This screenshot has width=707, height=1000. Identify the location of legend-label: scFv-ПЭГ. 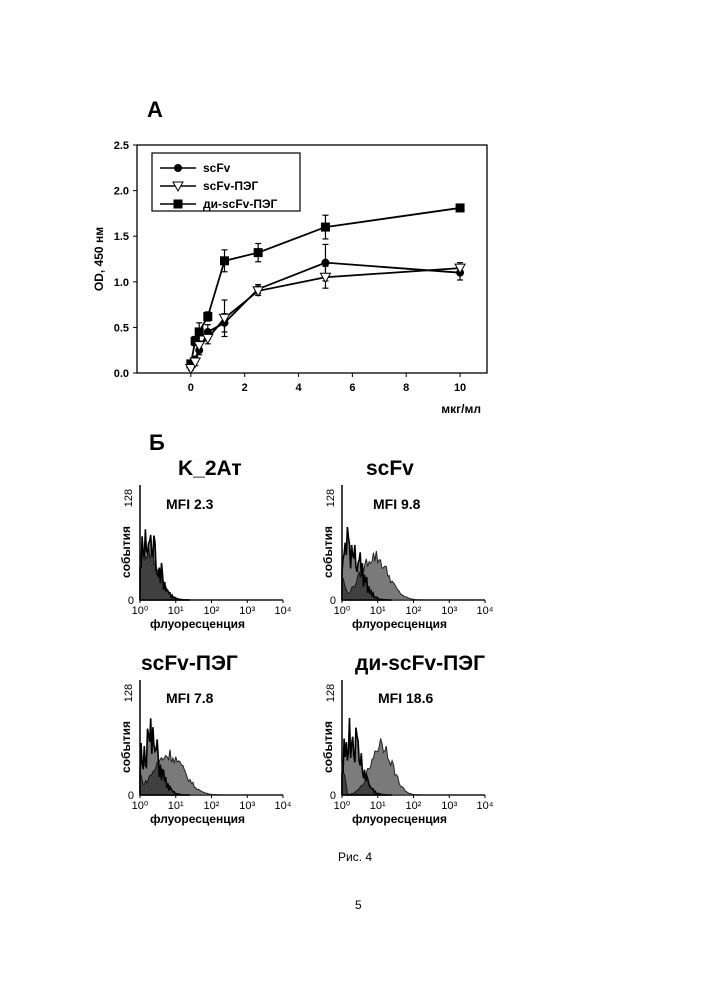
(231, 186).